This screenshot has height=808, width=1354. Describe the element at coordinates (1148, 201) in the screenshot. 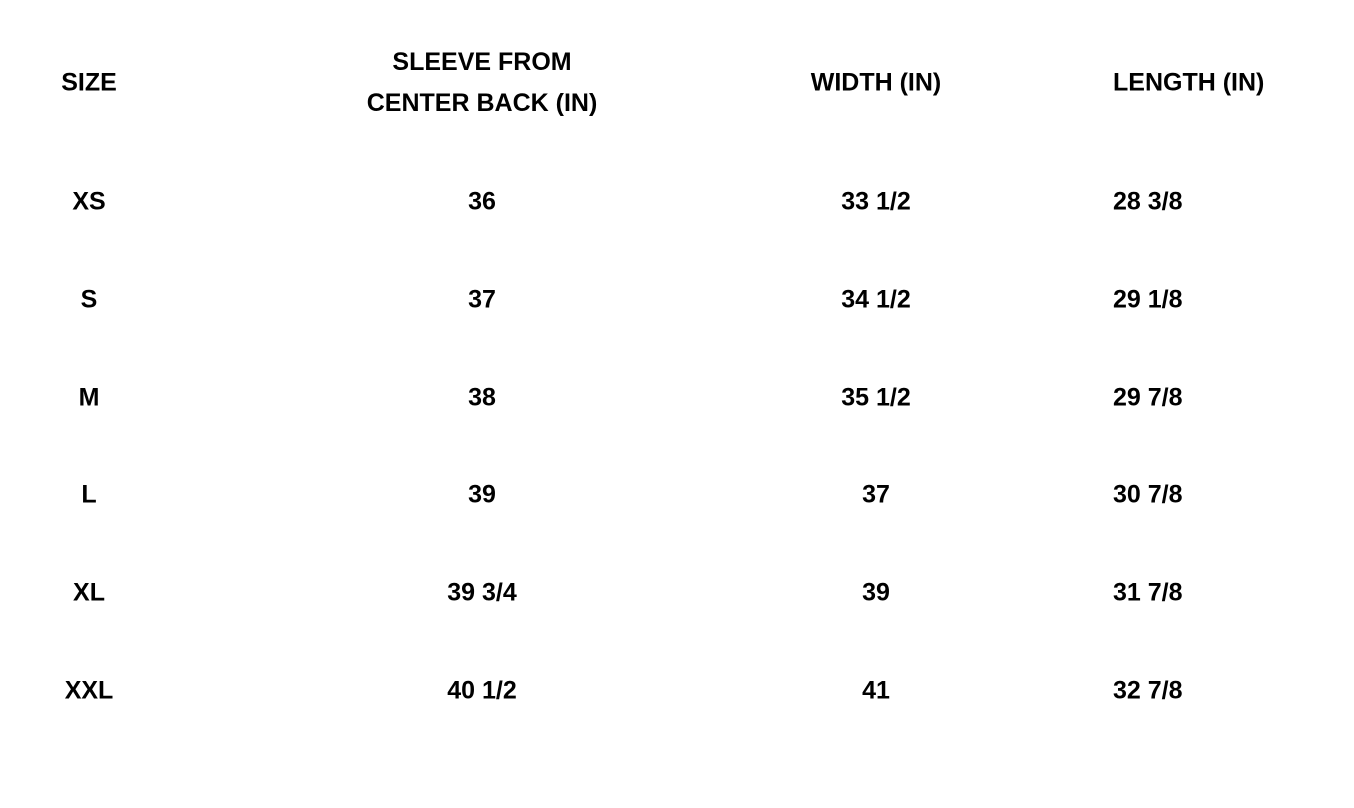

I see `cell-length: 28 3/8` at that location.